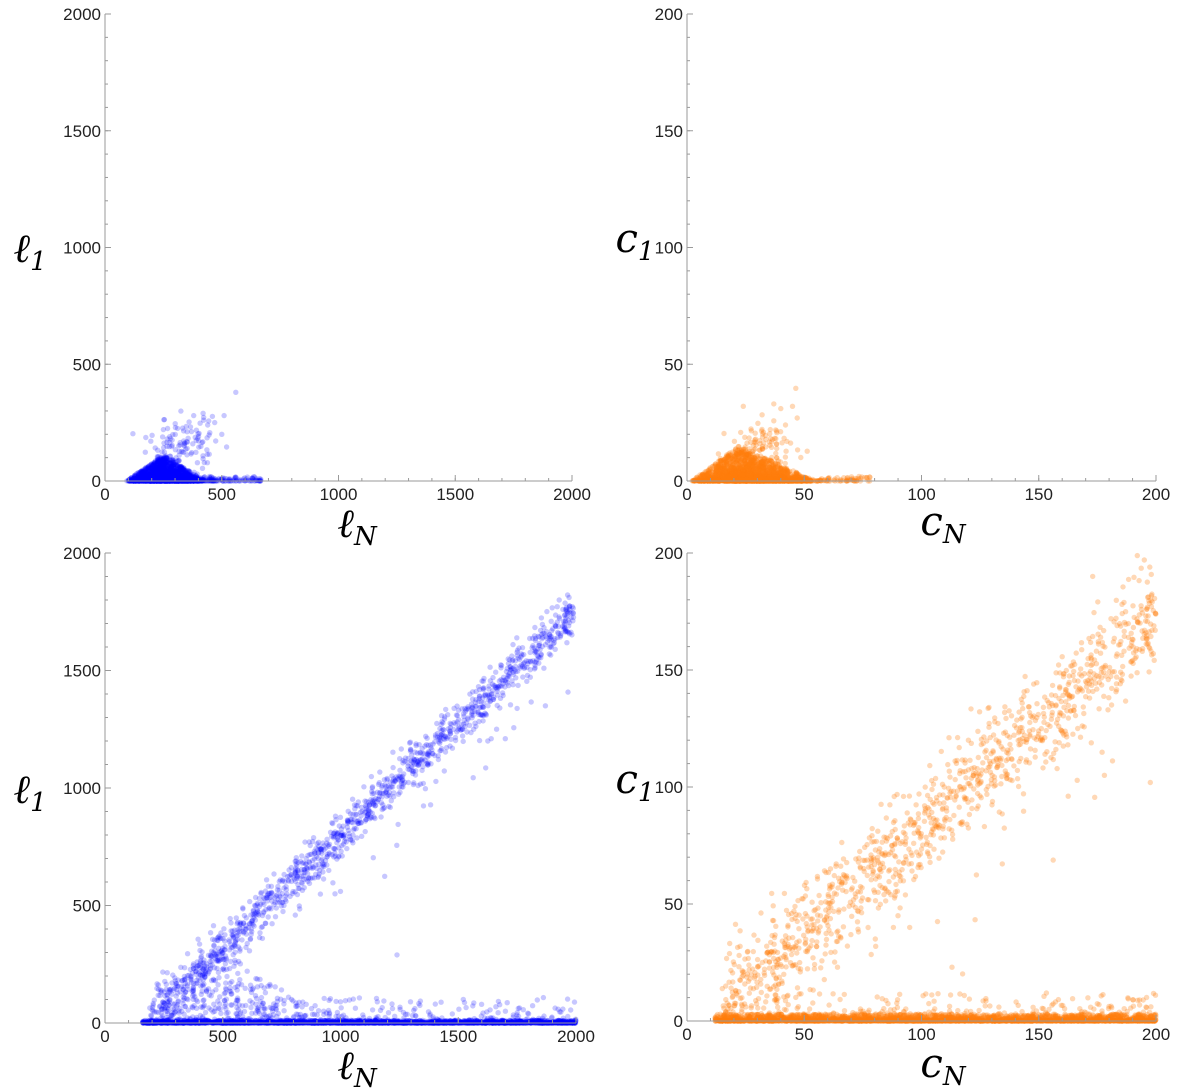  What do you see at coordinates (365, 537) in the screenshot?
I see `x-axis-label-subscript: N` at bounding box center [365, 537].